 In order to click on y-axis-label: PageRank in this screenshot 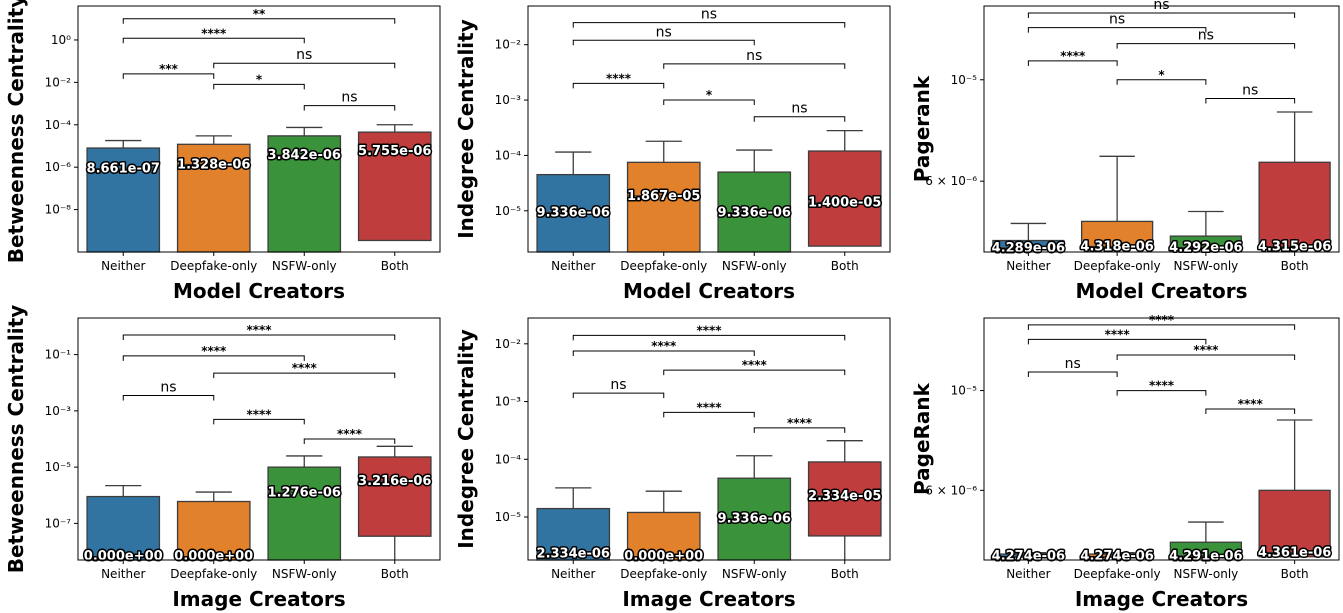, I will do `click(922, 438)`.